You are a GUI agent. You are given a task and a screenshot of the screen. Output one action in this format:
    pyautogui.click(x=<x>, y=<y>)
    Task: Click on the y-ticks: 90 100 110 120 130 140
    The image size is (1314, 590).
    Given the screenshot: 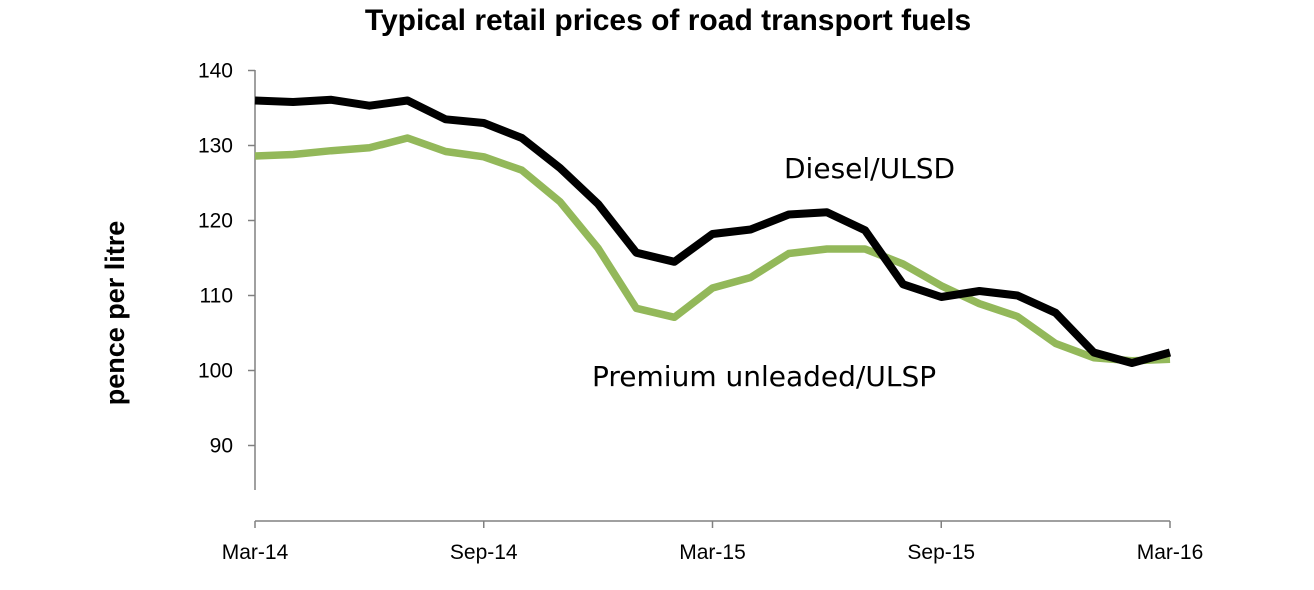 What is the action you would take?
    pyautogui.click(x=226, y=259)
    